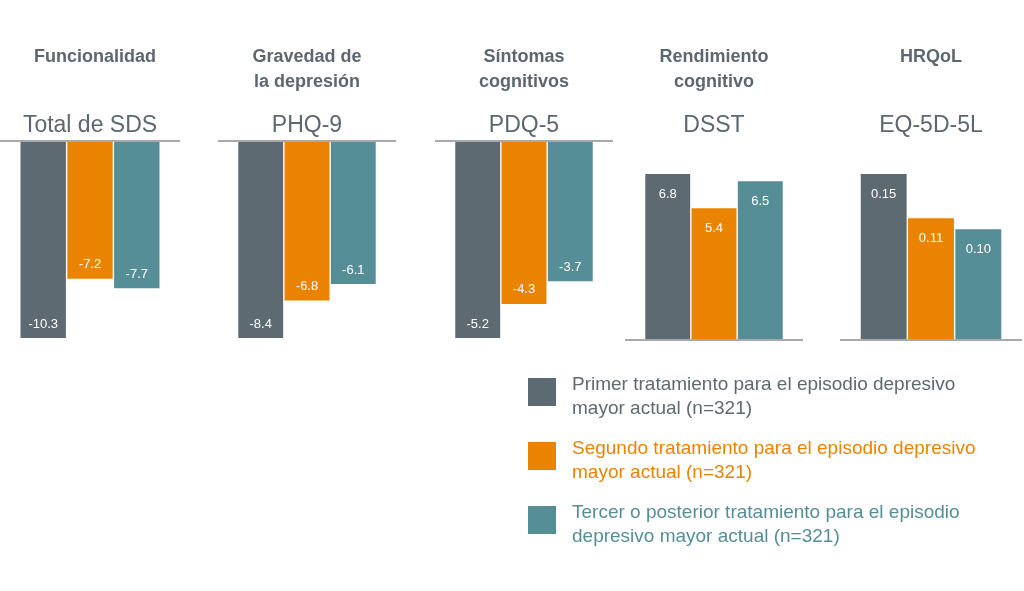  What do you see at coordinates (307, 69) in the screenshot?
I see `chart-title: Gravedad de la depresión` at bounding box center [307, 69].